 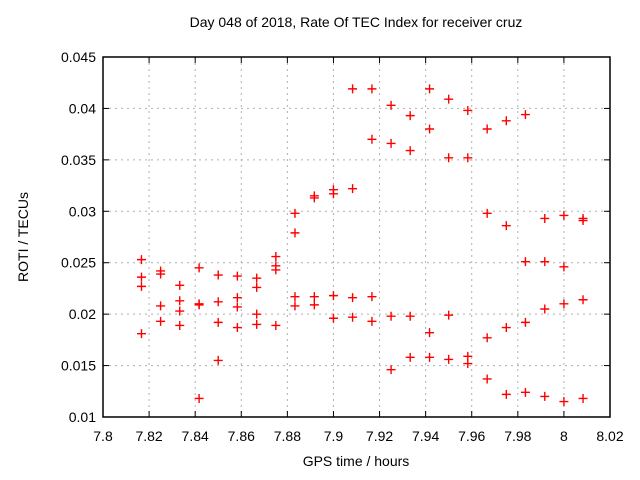 I want to click on x-tick-label: 7.86, so click(x=241, y=436).